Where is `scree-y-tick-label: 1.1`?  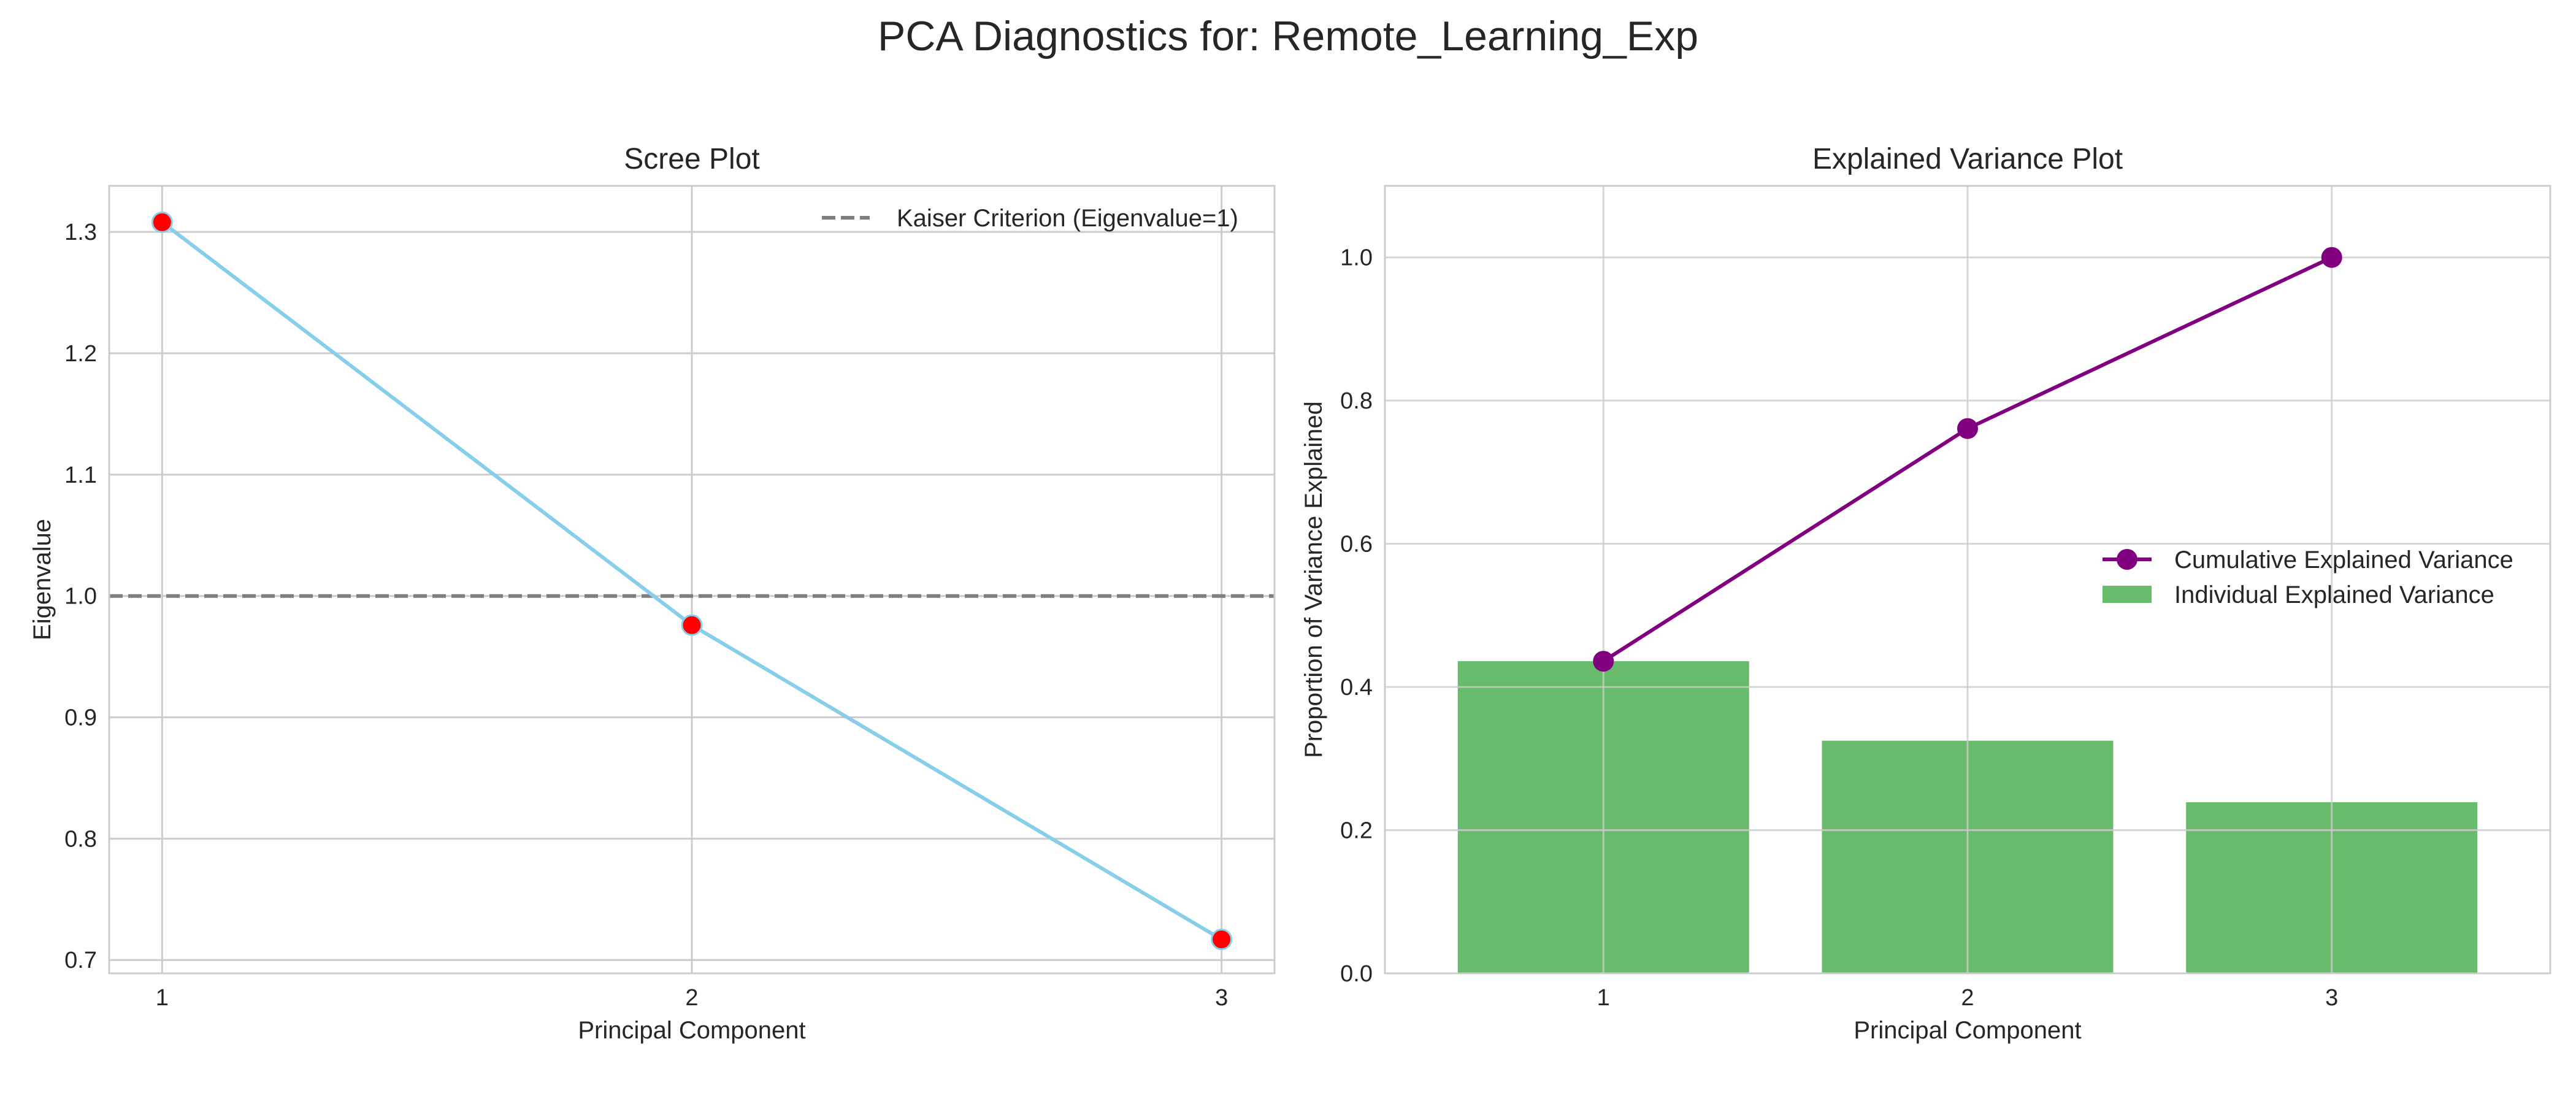
scree-y-tick-label: 1.1 is located at coordinates (80, 475).